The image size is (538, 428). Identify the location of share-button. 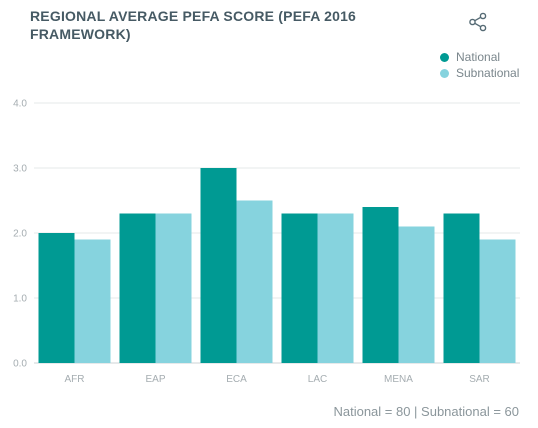
(478, 22).